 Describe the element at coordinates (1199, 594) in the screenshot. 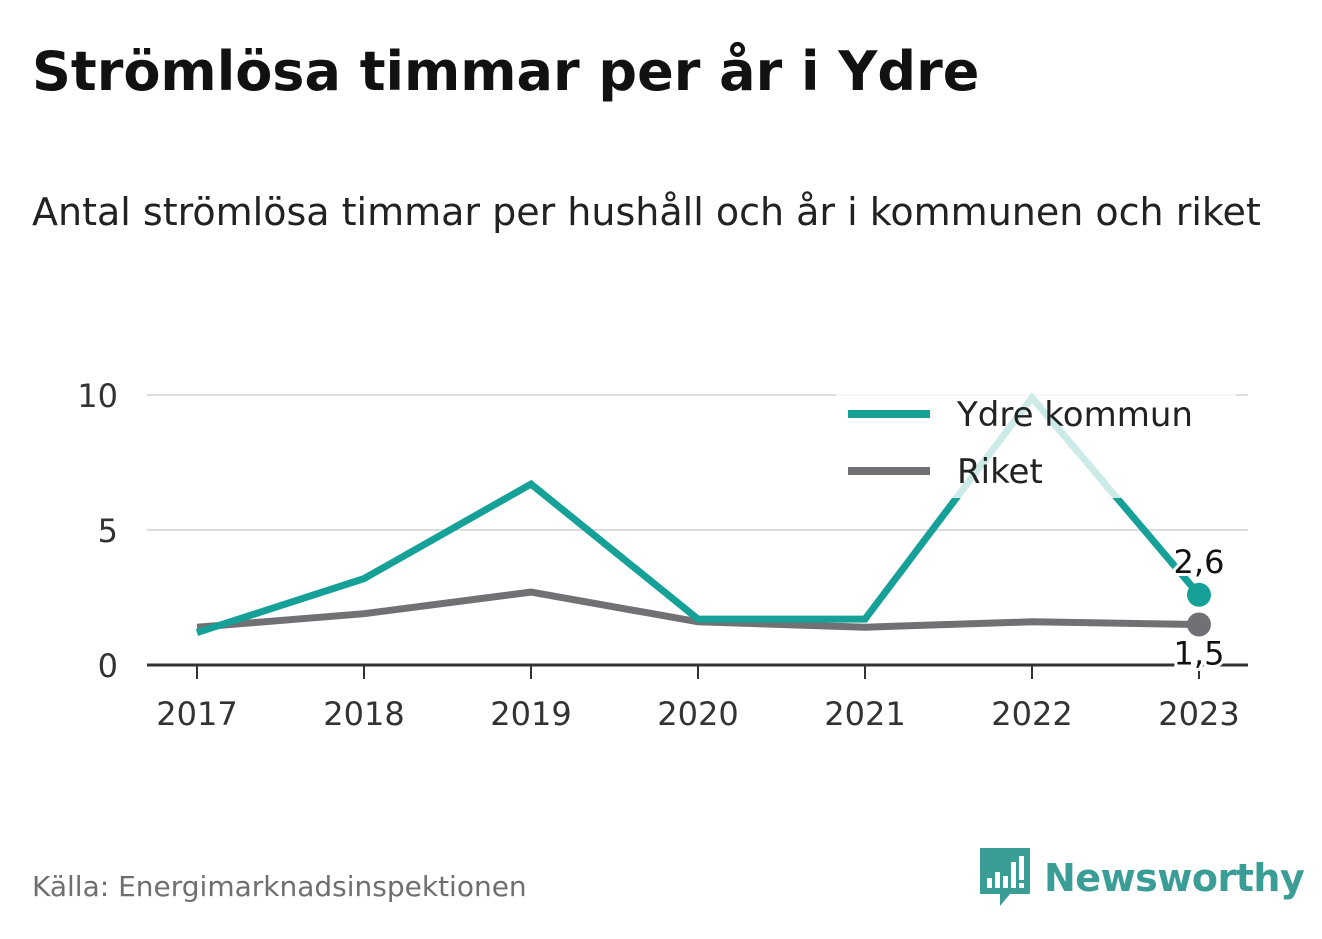

I see `end-point-ydre-kommun` at that location.